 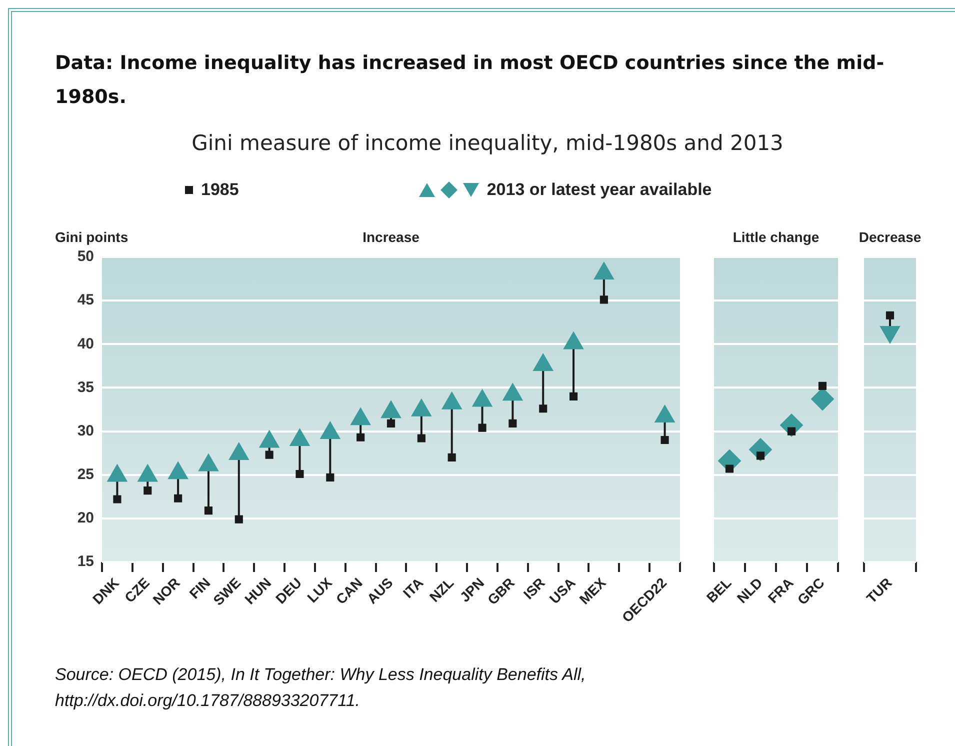 What do you see at coordinates (890, 237) in the screenshot?
I see `chart-title: Decrease` at bounding box center [890, 237].